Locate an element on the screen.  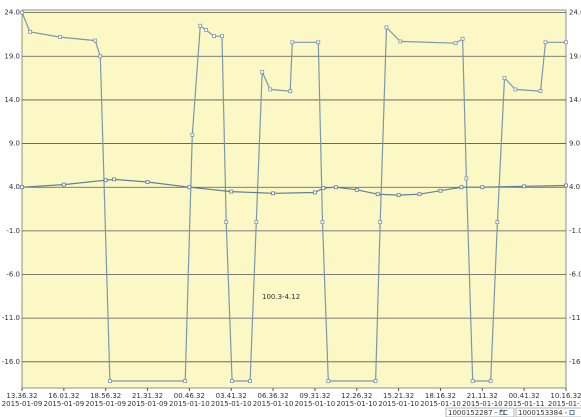
x-tick-label: 2015-01-11 is located at coordinates (524, 404).